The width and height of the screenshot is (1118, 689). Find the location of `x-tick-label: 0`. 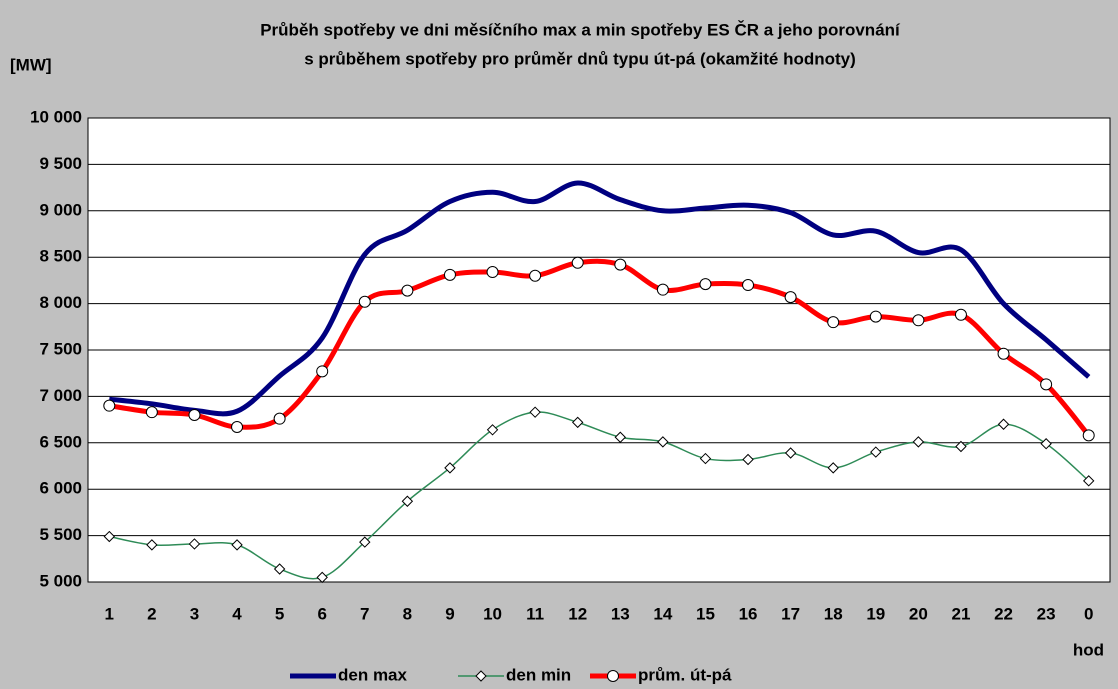

x-tick-label: 0 is located at coordinates (1088, 613).